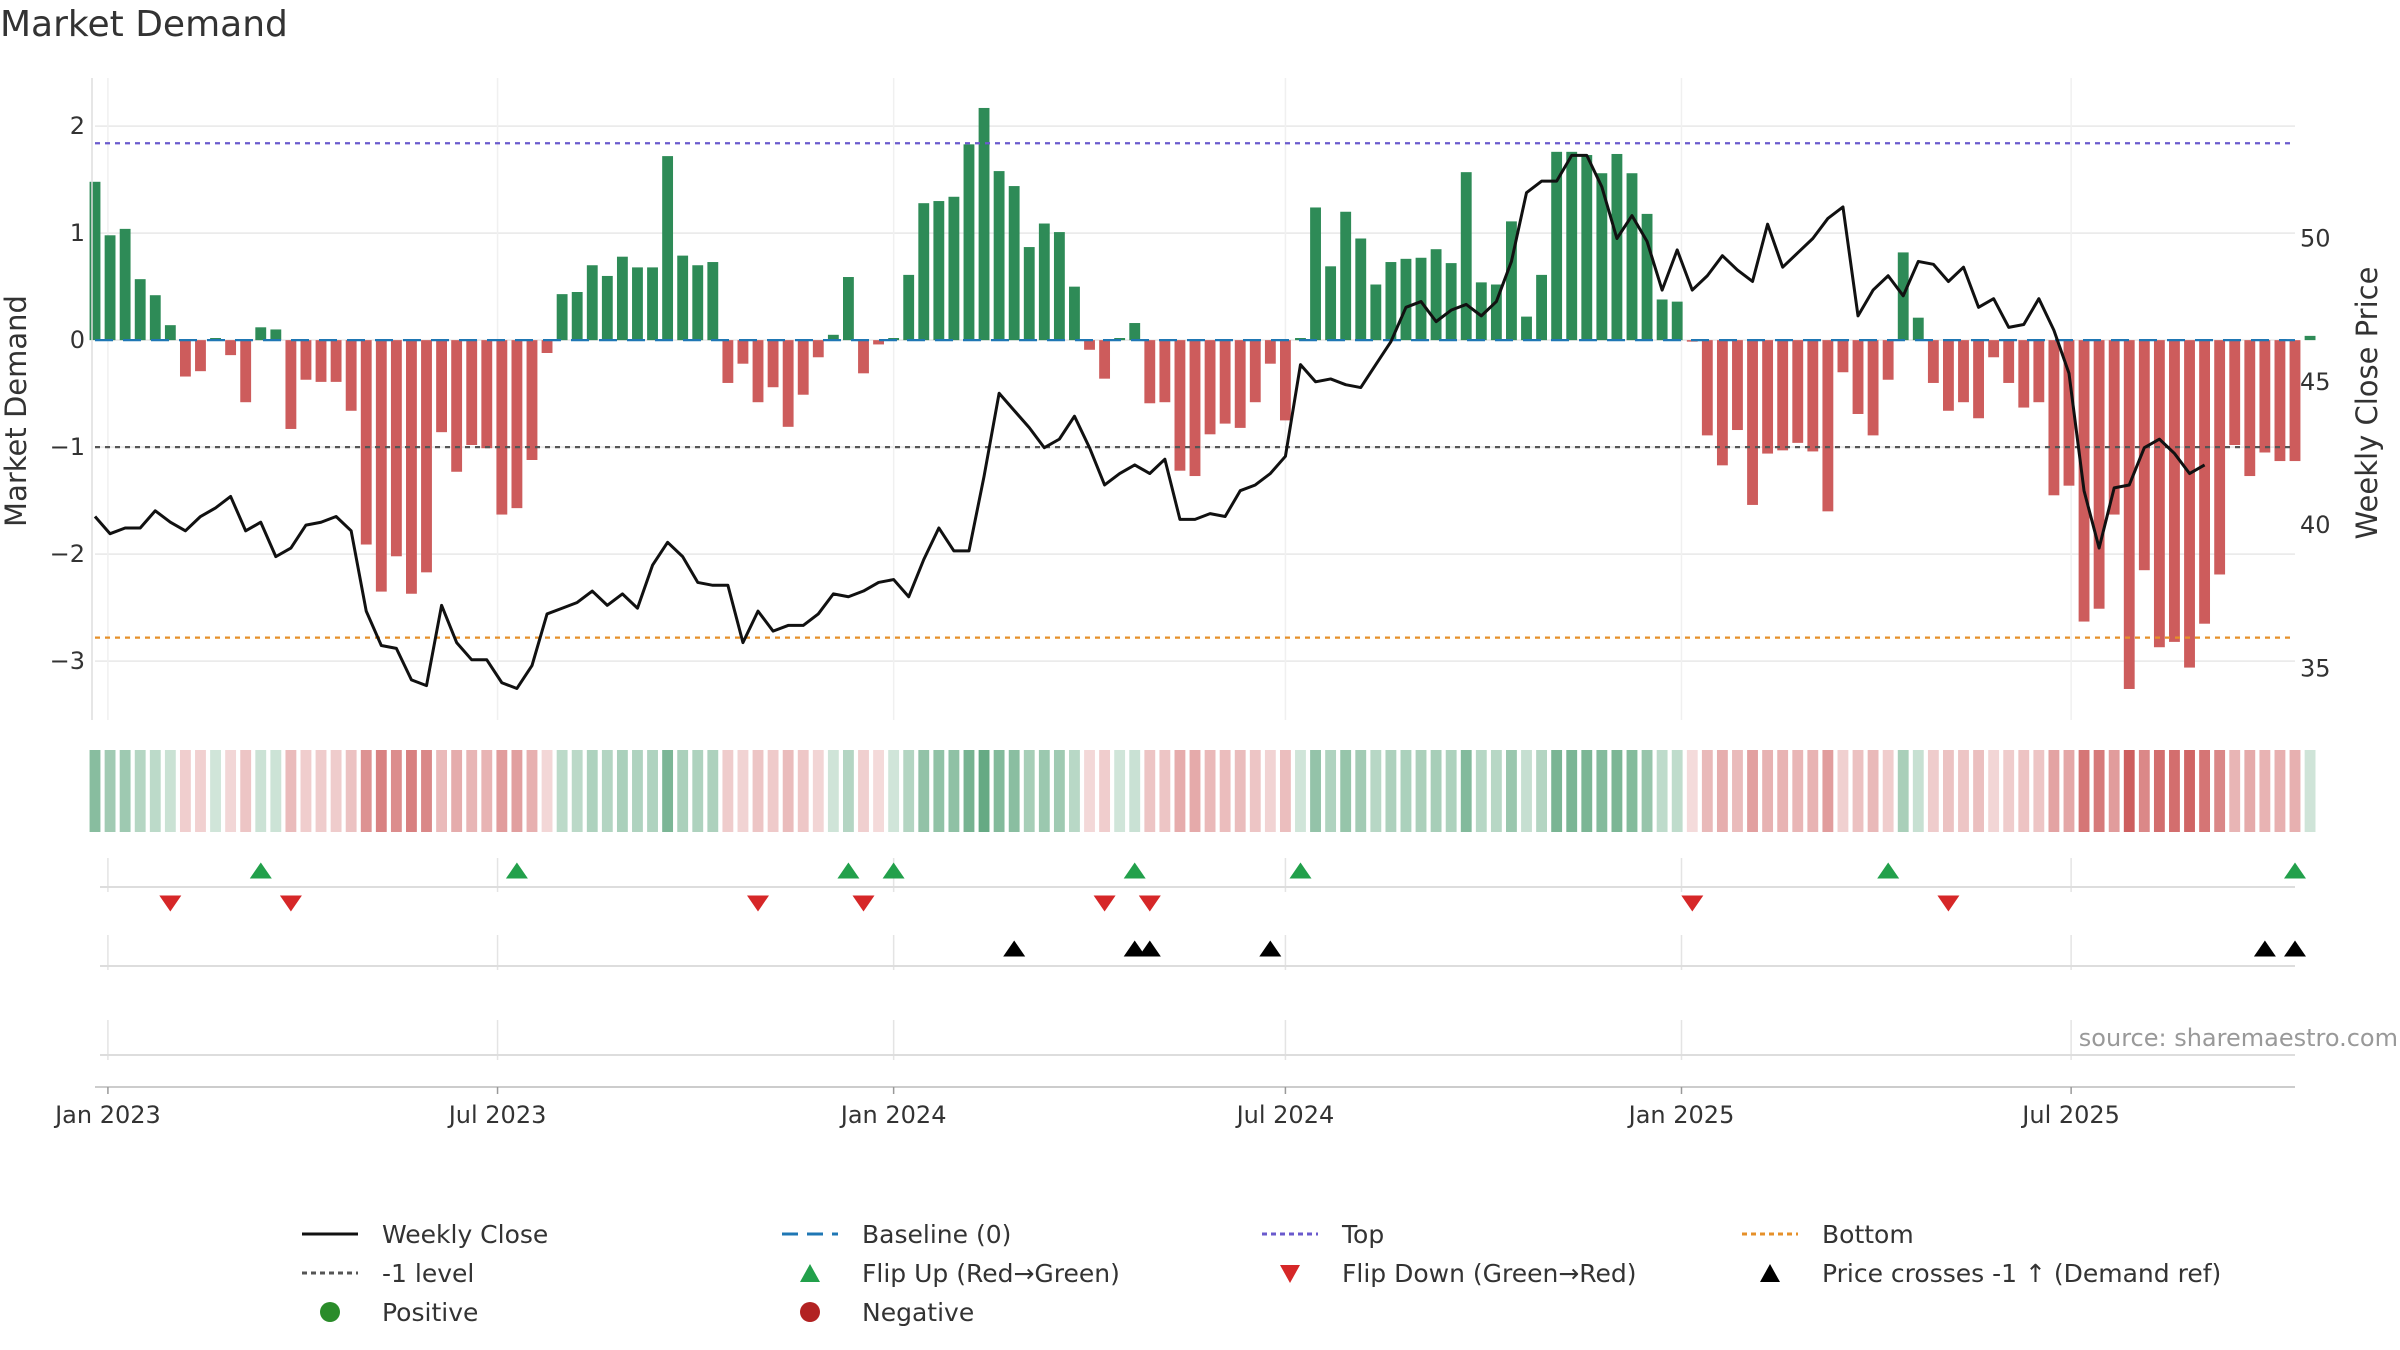  Describe the element at coordinates (1489, 1273) in the screenshot. I see `legend-label: Flip Down (Green→Red)` at that location.